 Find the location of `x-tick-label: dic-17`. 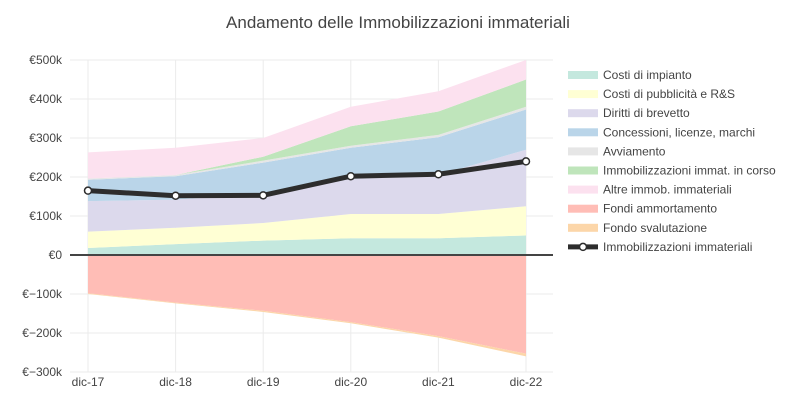

x-tick-label: dic-17 is located at coordinates (88, 382).